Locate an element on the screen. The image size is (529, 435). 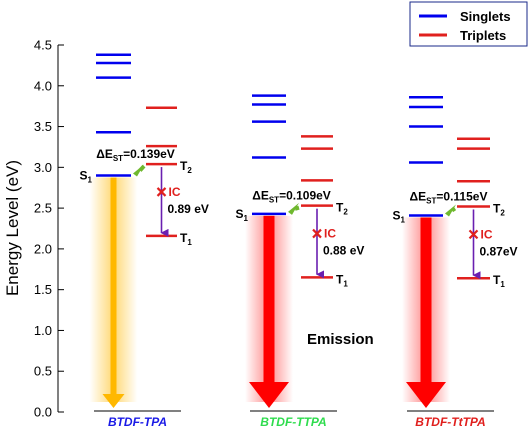
molecule-labels: BTDF-TPA BTDF-TTPA BTDF-TtTPA is located at coordinates (294, 419).